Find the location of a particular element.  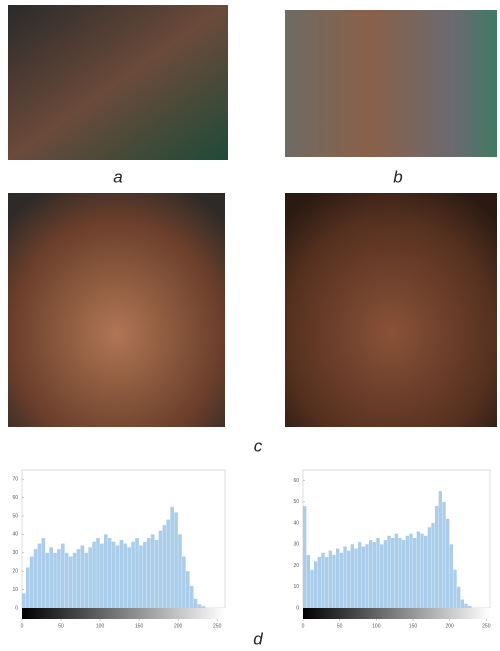

y-tick-label: 70 is located at coordinates (15, 480).